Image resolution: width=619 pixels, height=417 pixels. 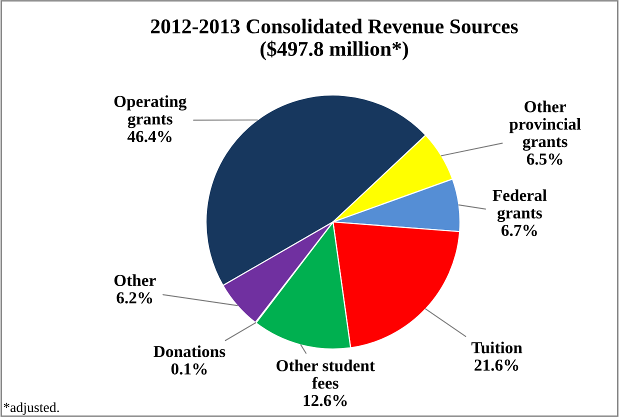 What do you see at coordinates (519, 205) in the screenshot?
I see `slice-label: Federal grants` at bounding box center [519, 205].